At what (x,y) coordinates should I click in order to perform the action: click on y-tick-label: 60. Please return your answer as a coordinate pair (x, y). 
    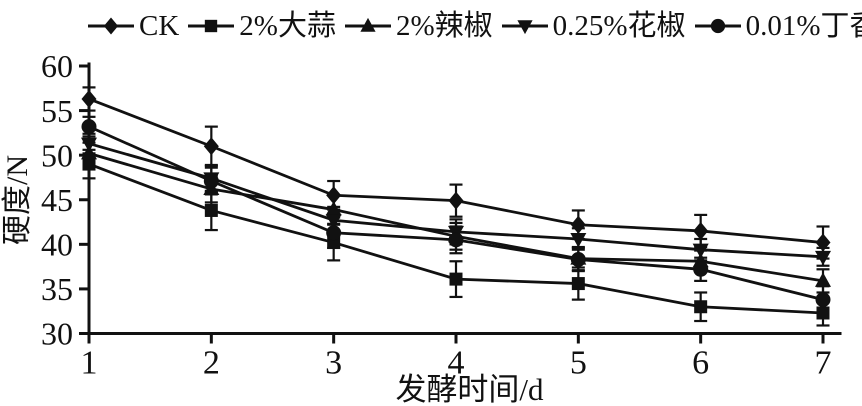
    Looking at the image, I should click on (57, 66).